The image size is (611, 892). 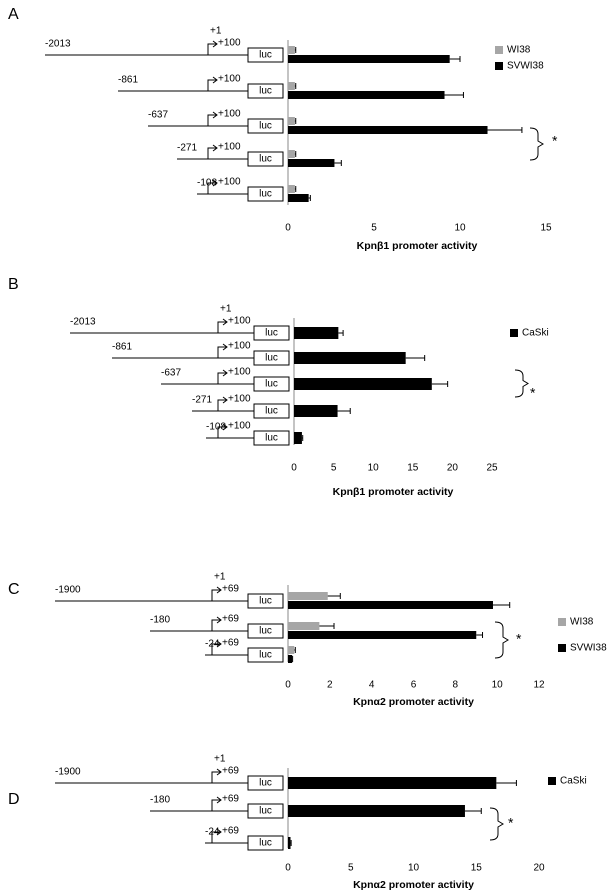 What do you see at coordinates (14, 799) in the screenshot?
I see `panel-label: D` at bounding box center [14, 799].